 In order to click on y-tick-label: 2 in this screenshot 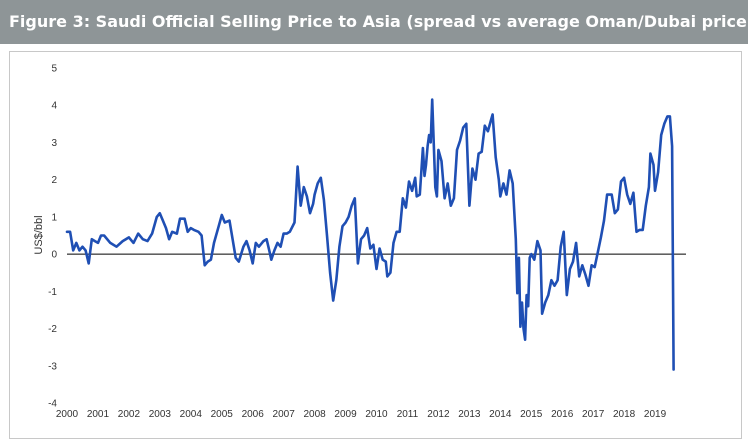, I will do `click(54, 180)`.